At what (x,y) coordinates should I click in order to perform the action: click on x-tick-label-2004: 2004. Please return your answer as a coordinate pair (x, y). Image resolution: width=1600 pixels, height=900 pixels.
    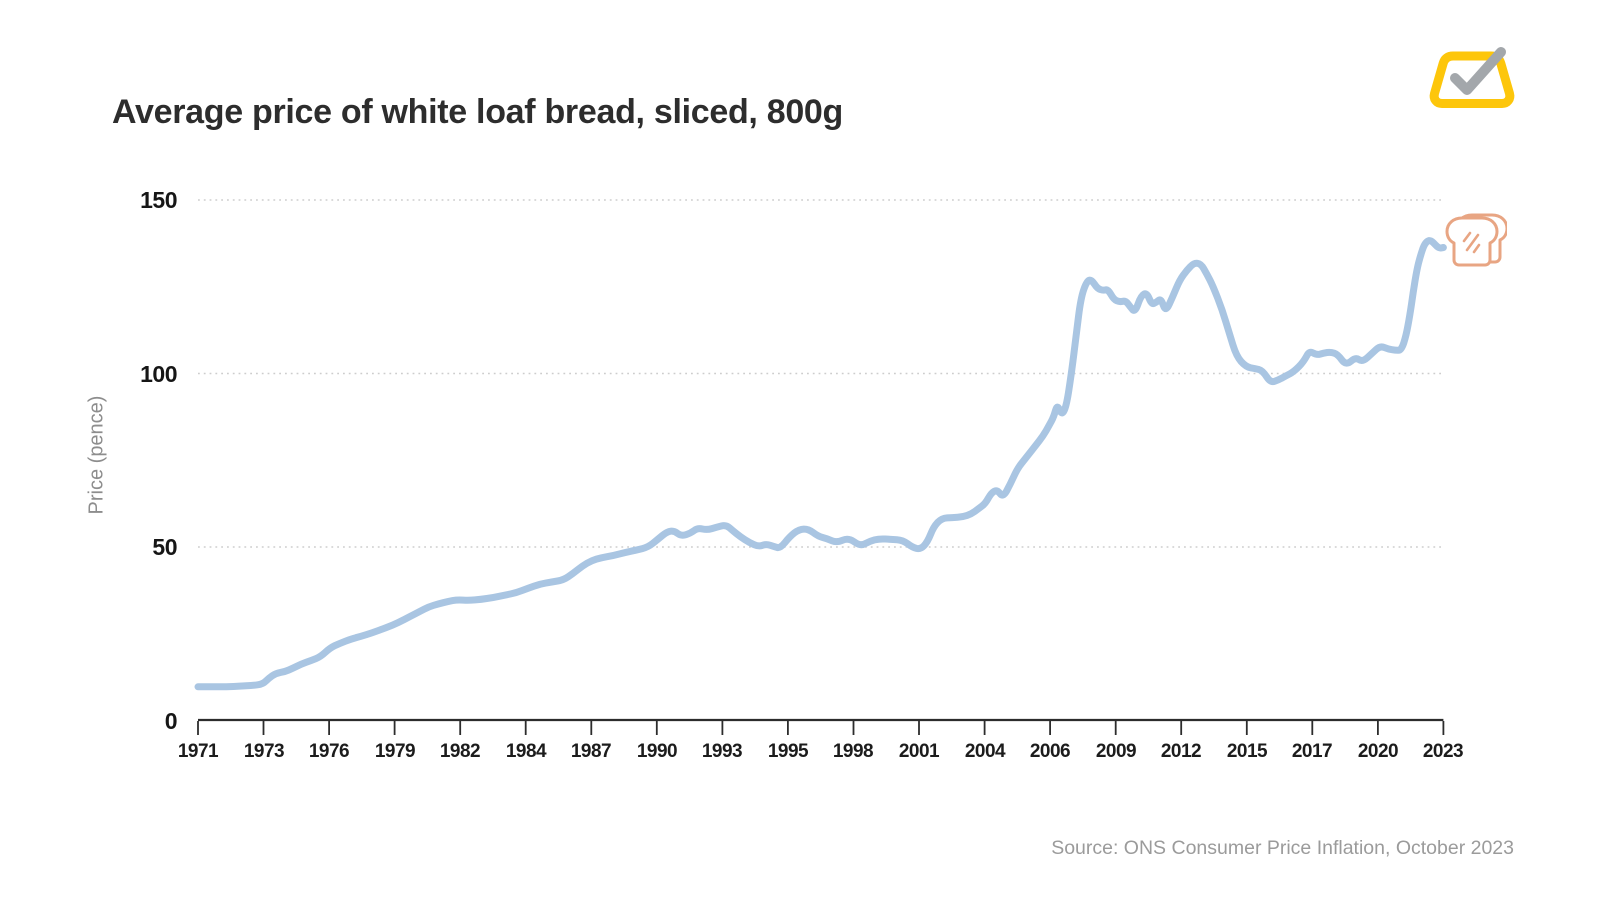
    Looking at the image, I should click on (985, 751).